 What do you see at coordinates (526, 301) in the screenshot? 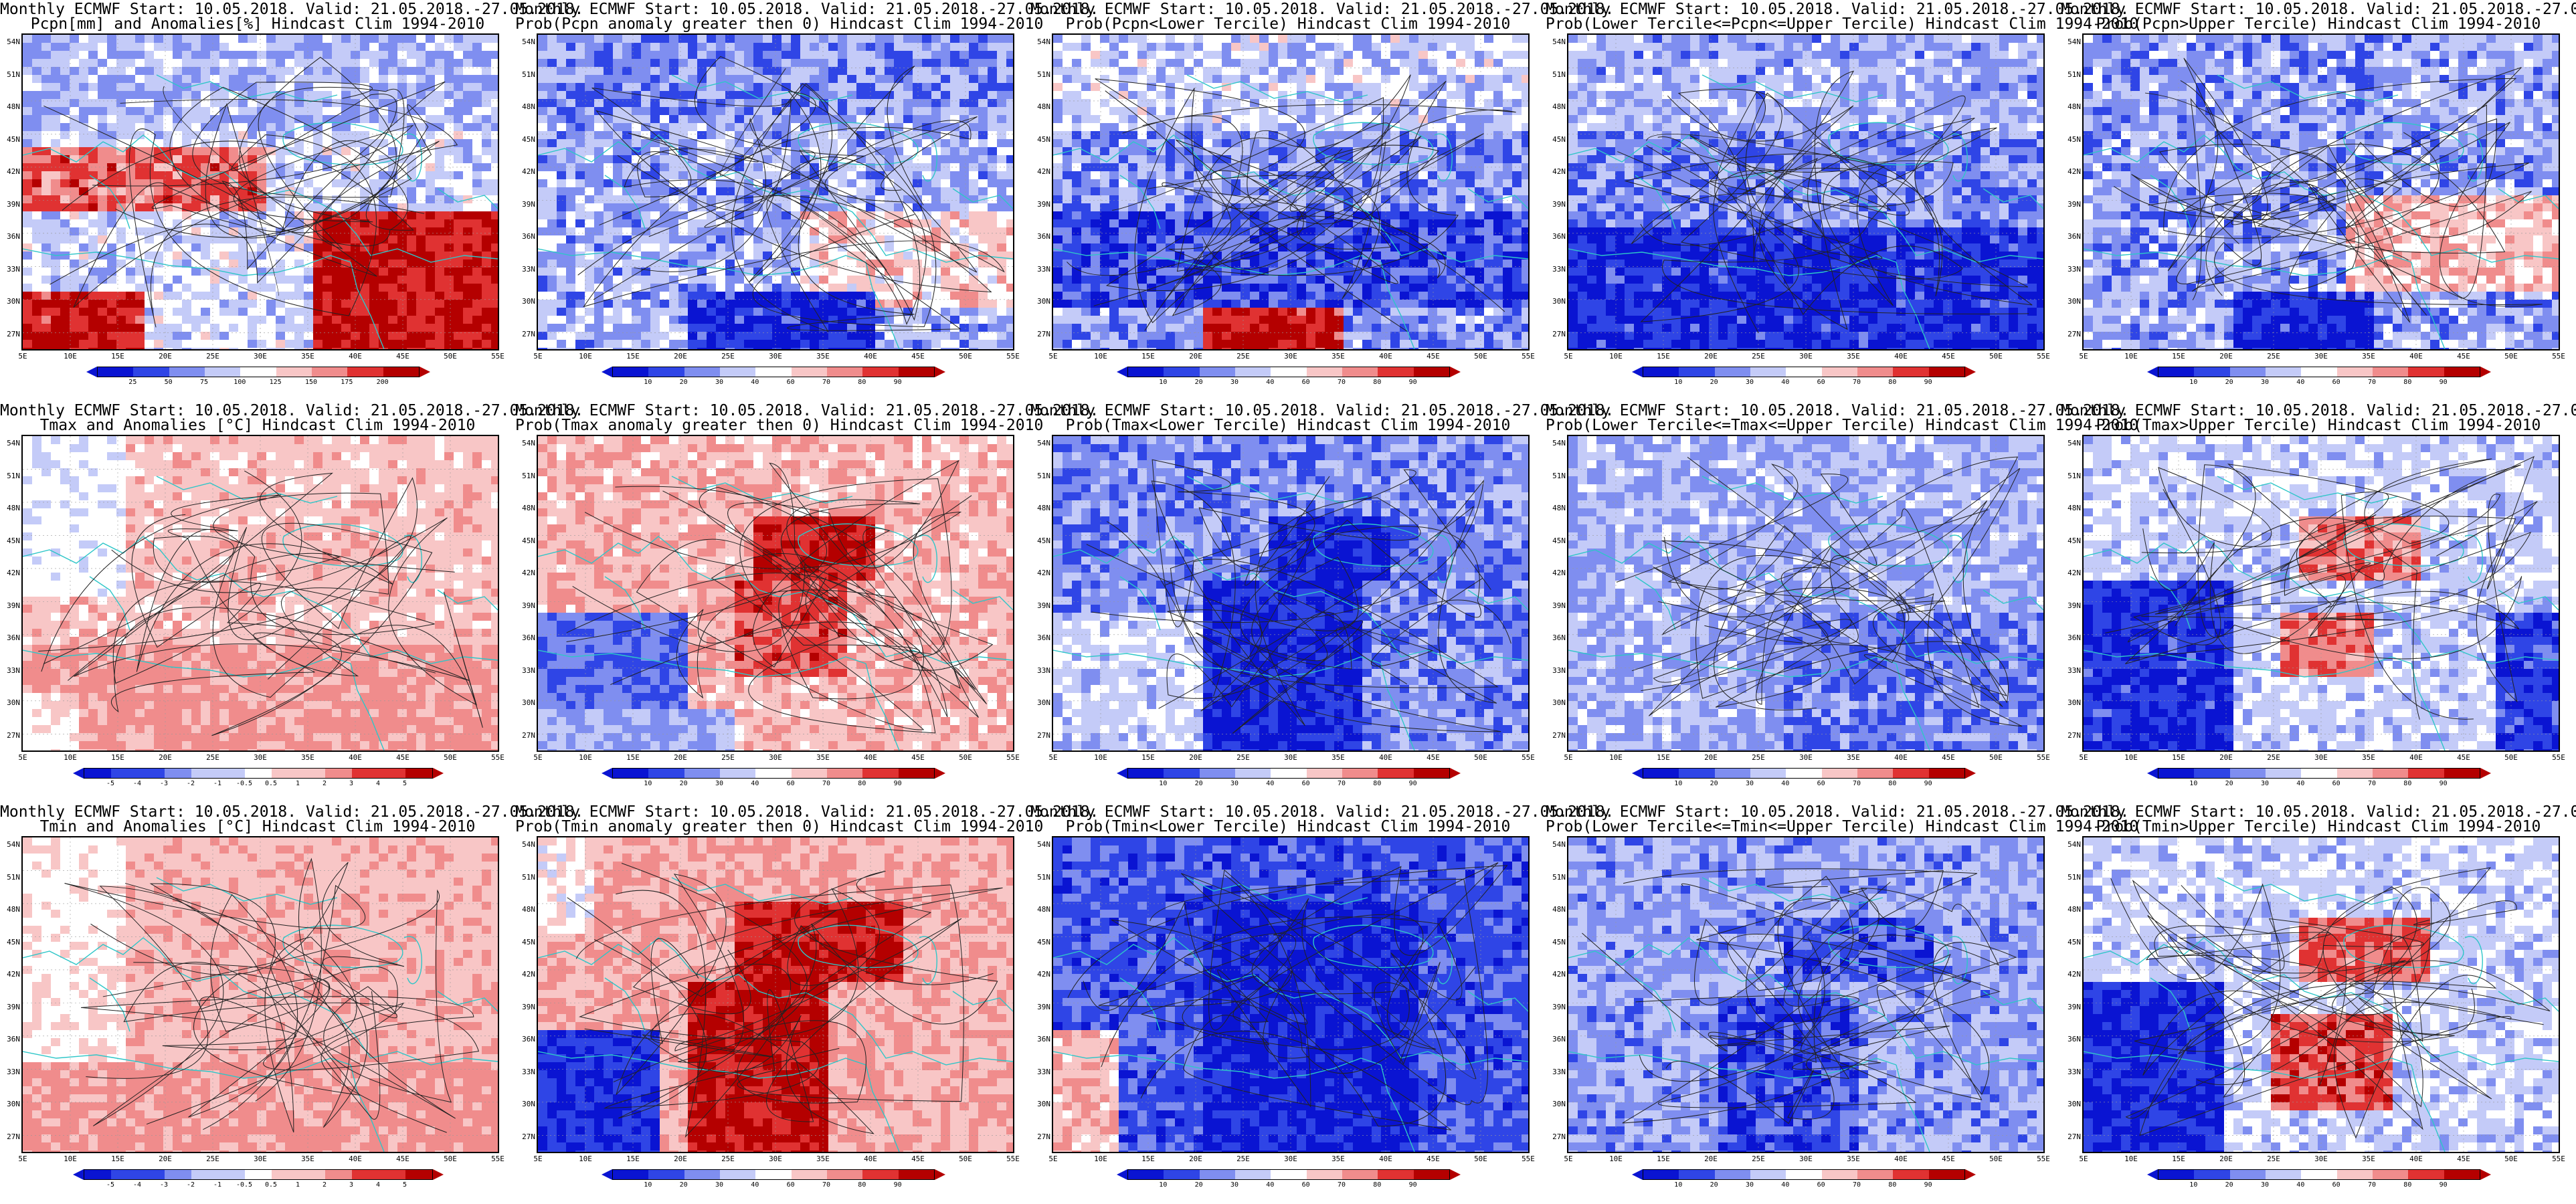
I see `latitude-label: 30N` at bounding box center [526, 301].